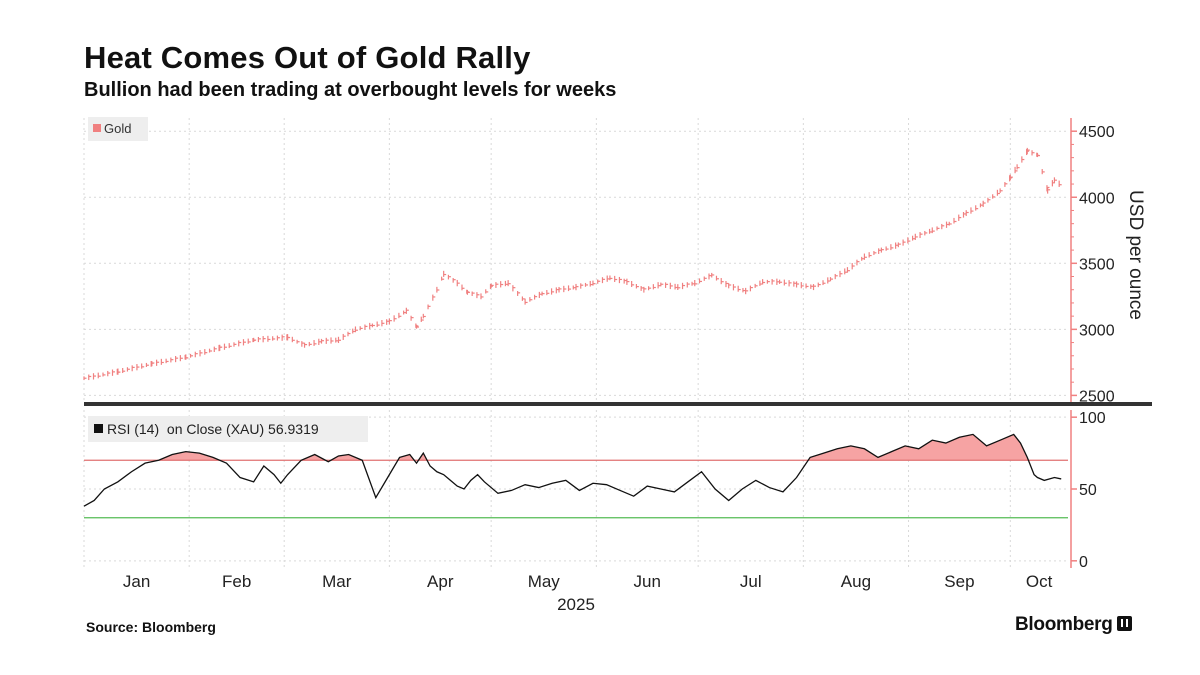 This screenshot has width=1200, height=675. Describe the element at coordinates (151, 627) in the screenshot. I see `source-note: Source: Bloomberg` at that location.